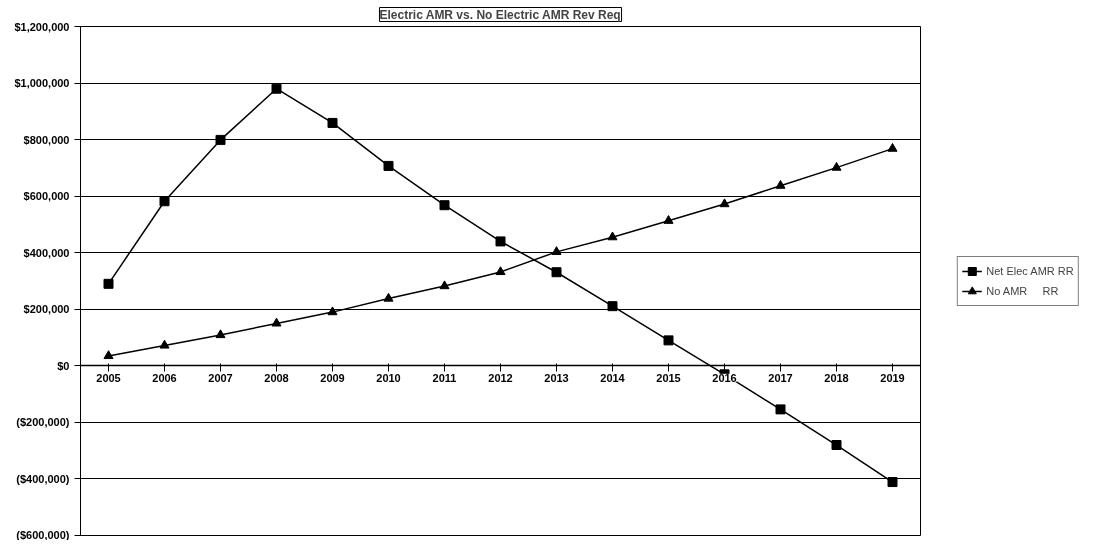  What do you see at coordinates (500, 377) in the screenshot?
I see `x-tick-label: 2012` at bounding box center [500, 377].